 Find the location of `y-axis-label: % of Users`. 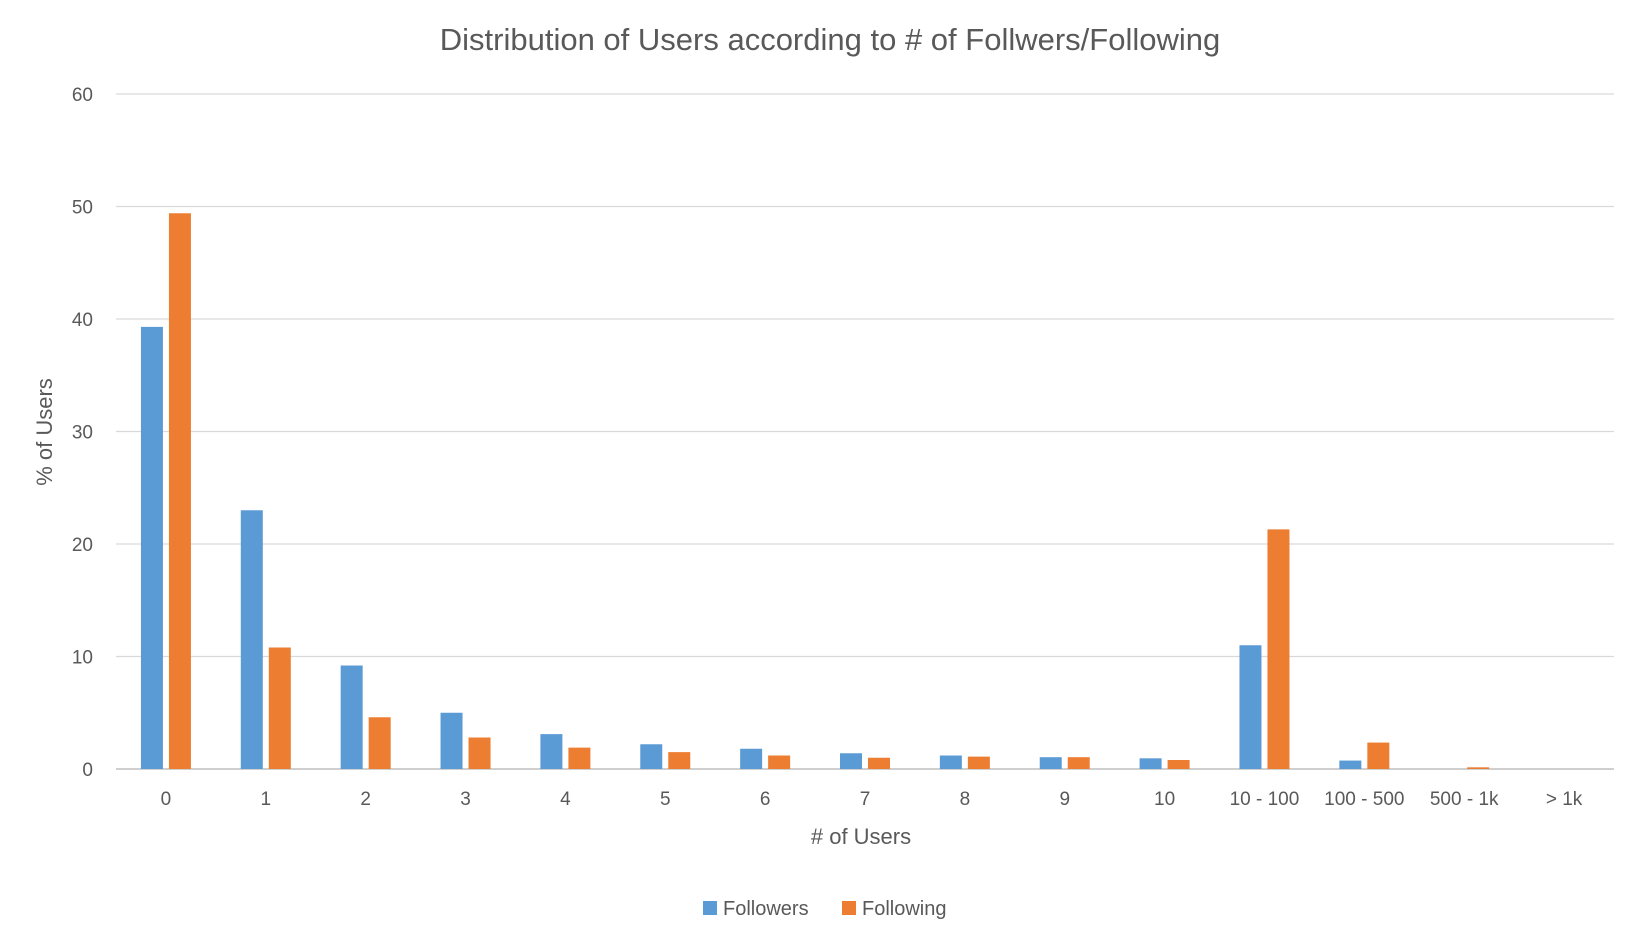

y-axis-label: % of Users is located at coordinates (44, 432).